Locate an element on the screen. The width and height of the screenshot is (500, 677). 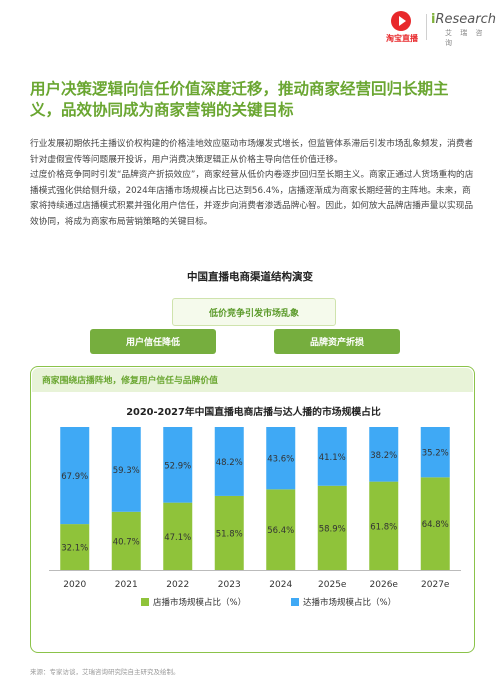
chart-title: 2020-2027年中国直播电商店播与达人播的市场规模占比 is located at coordinates (253, 412).